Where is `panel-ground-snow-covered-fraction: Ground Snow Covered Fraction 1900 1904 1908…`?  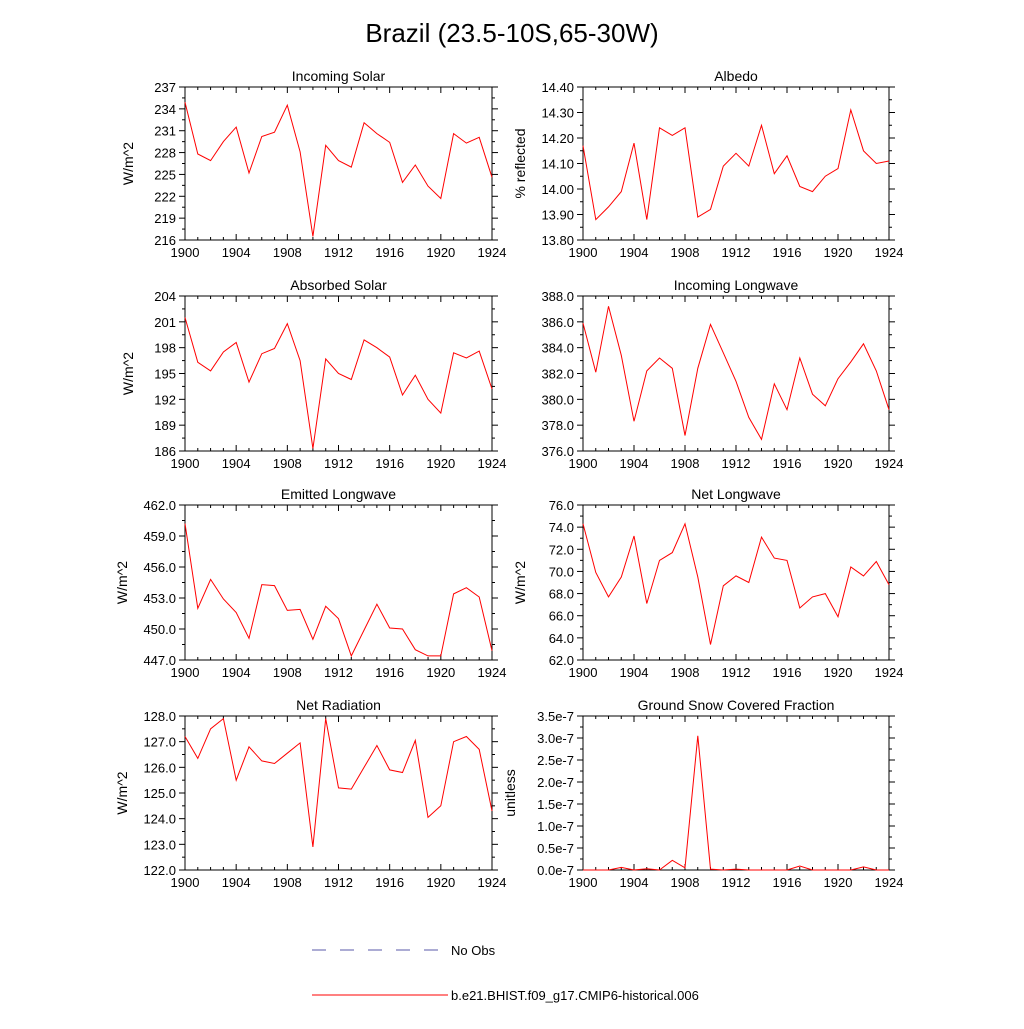
panel-ground-snow-covered-fraction: Ground Snow Covered Fraction 1900 1904 1908… is located at coordinates (702, 793).